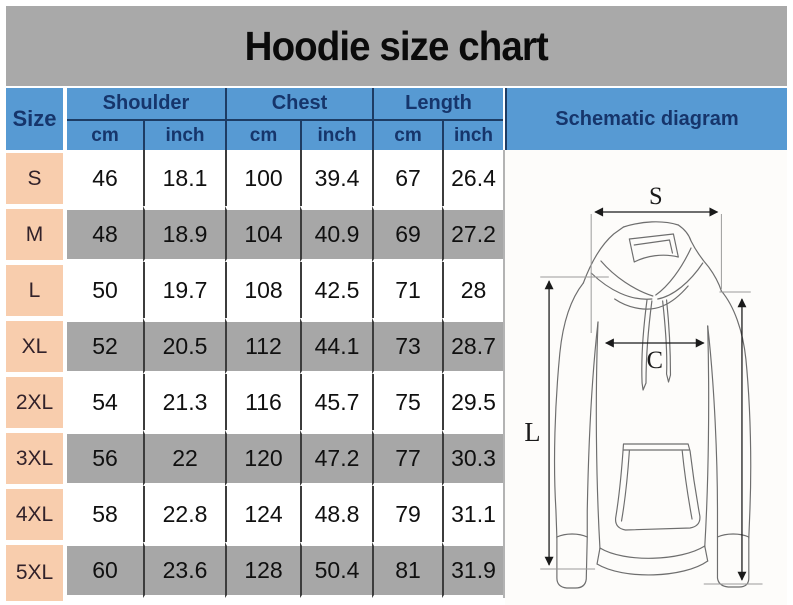 This screenshot has width=793, height=605. What do you see at coordinates (105, 177) in the screenshot?
I see `cell-shoulder-cm: 46` at bounding box center [105, 177].